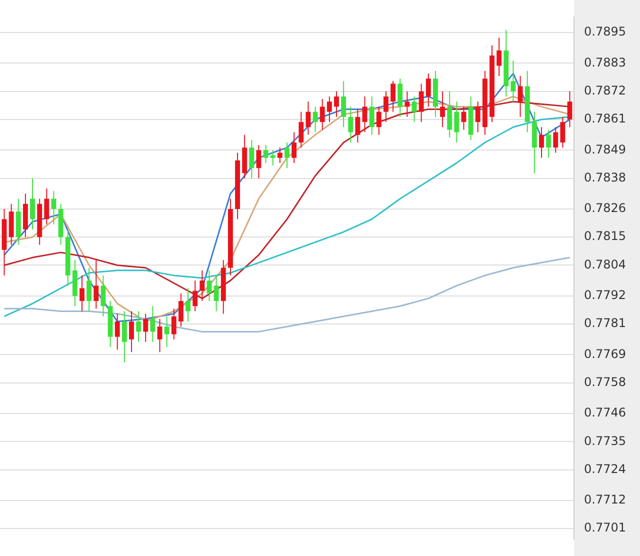 The height and width of the screenshot is (556, 640). What do you see at coordinates (605, 413) in the screenshot?
I see `y-tick-label: 0.7746` at bounding box center [605, 413].